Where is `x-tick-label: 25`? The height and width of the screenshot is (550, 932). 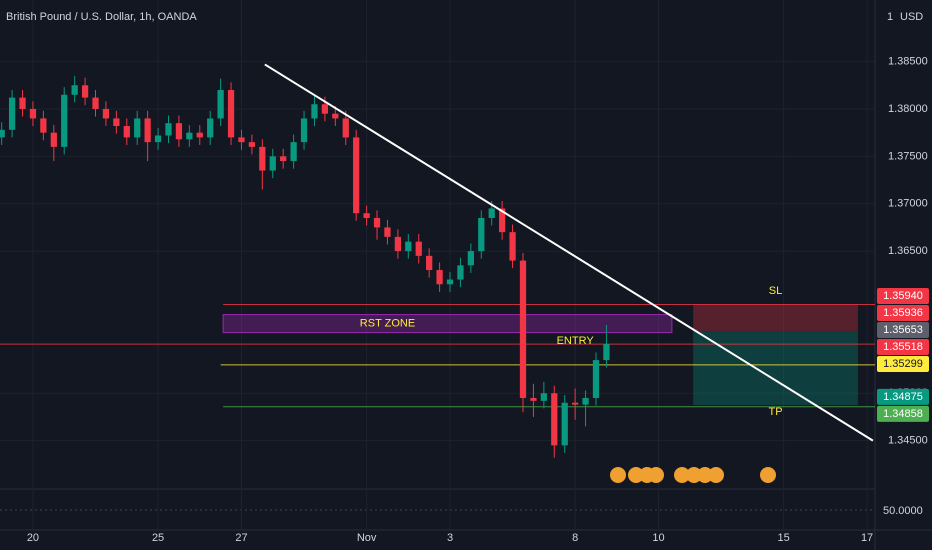 x-tick-label: 25 is located at coordinates (158, 538).